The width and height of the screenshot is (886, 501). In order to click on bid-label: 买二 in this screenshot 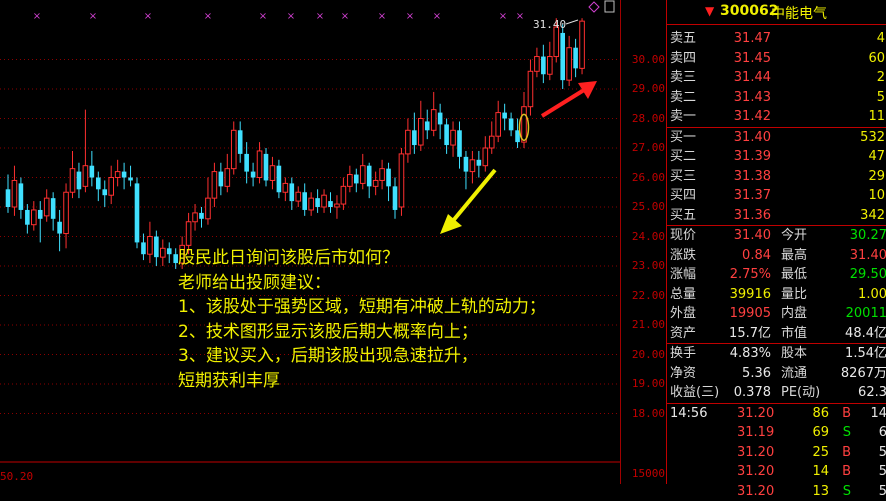, I will do `click(683, 157)`.